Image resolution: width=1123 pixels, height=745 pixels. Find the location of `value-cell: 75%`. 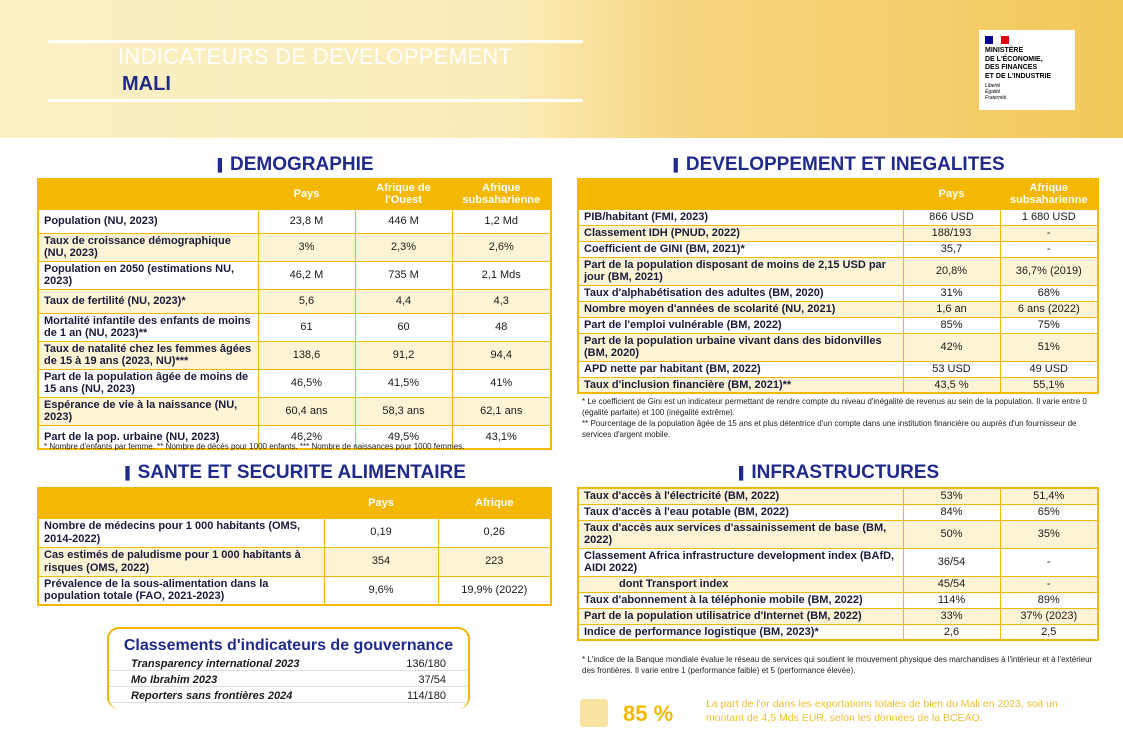

value-cell: 75% is located at coordinates (1049, 325).